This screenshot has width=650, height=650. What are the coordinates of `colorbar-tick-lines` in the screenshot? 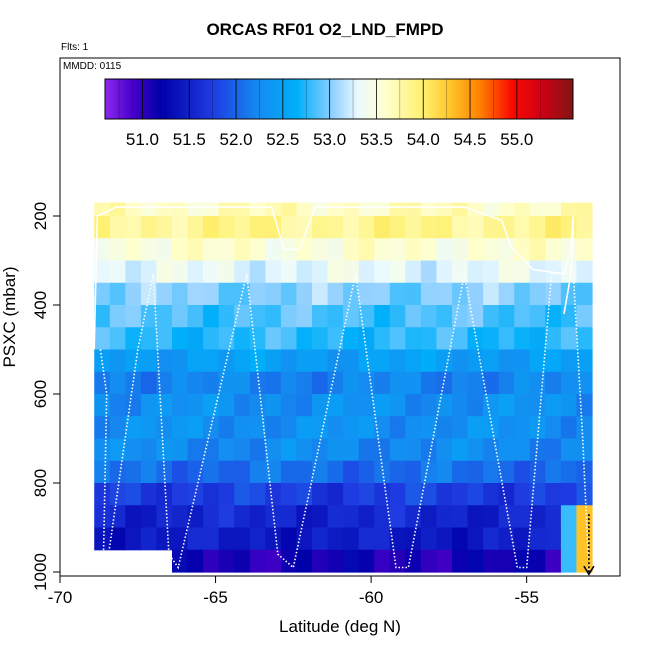 It's located at (329, 99).